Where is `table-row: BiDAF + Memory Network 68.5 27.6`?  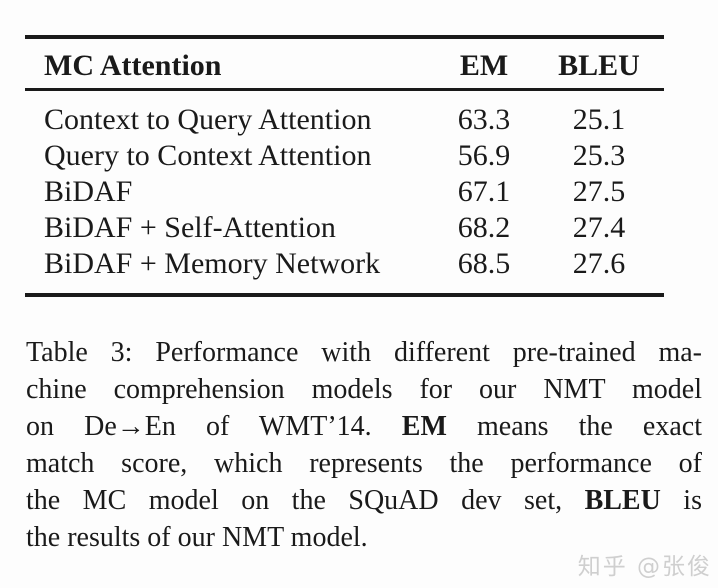 table-row: BiDAF + Memory Network 68.5 27.6 is located at coordinates (359, 264).